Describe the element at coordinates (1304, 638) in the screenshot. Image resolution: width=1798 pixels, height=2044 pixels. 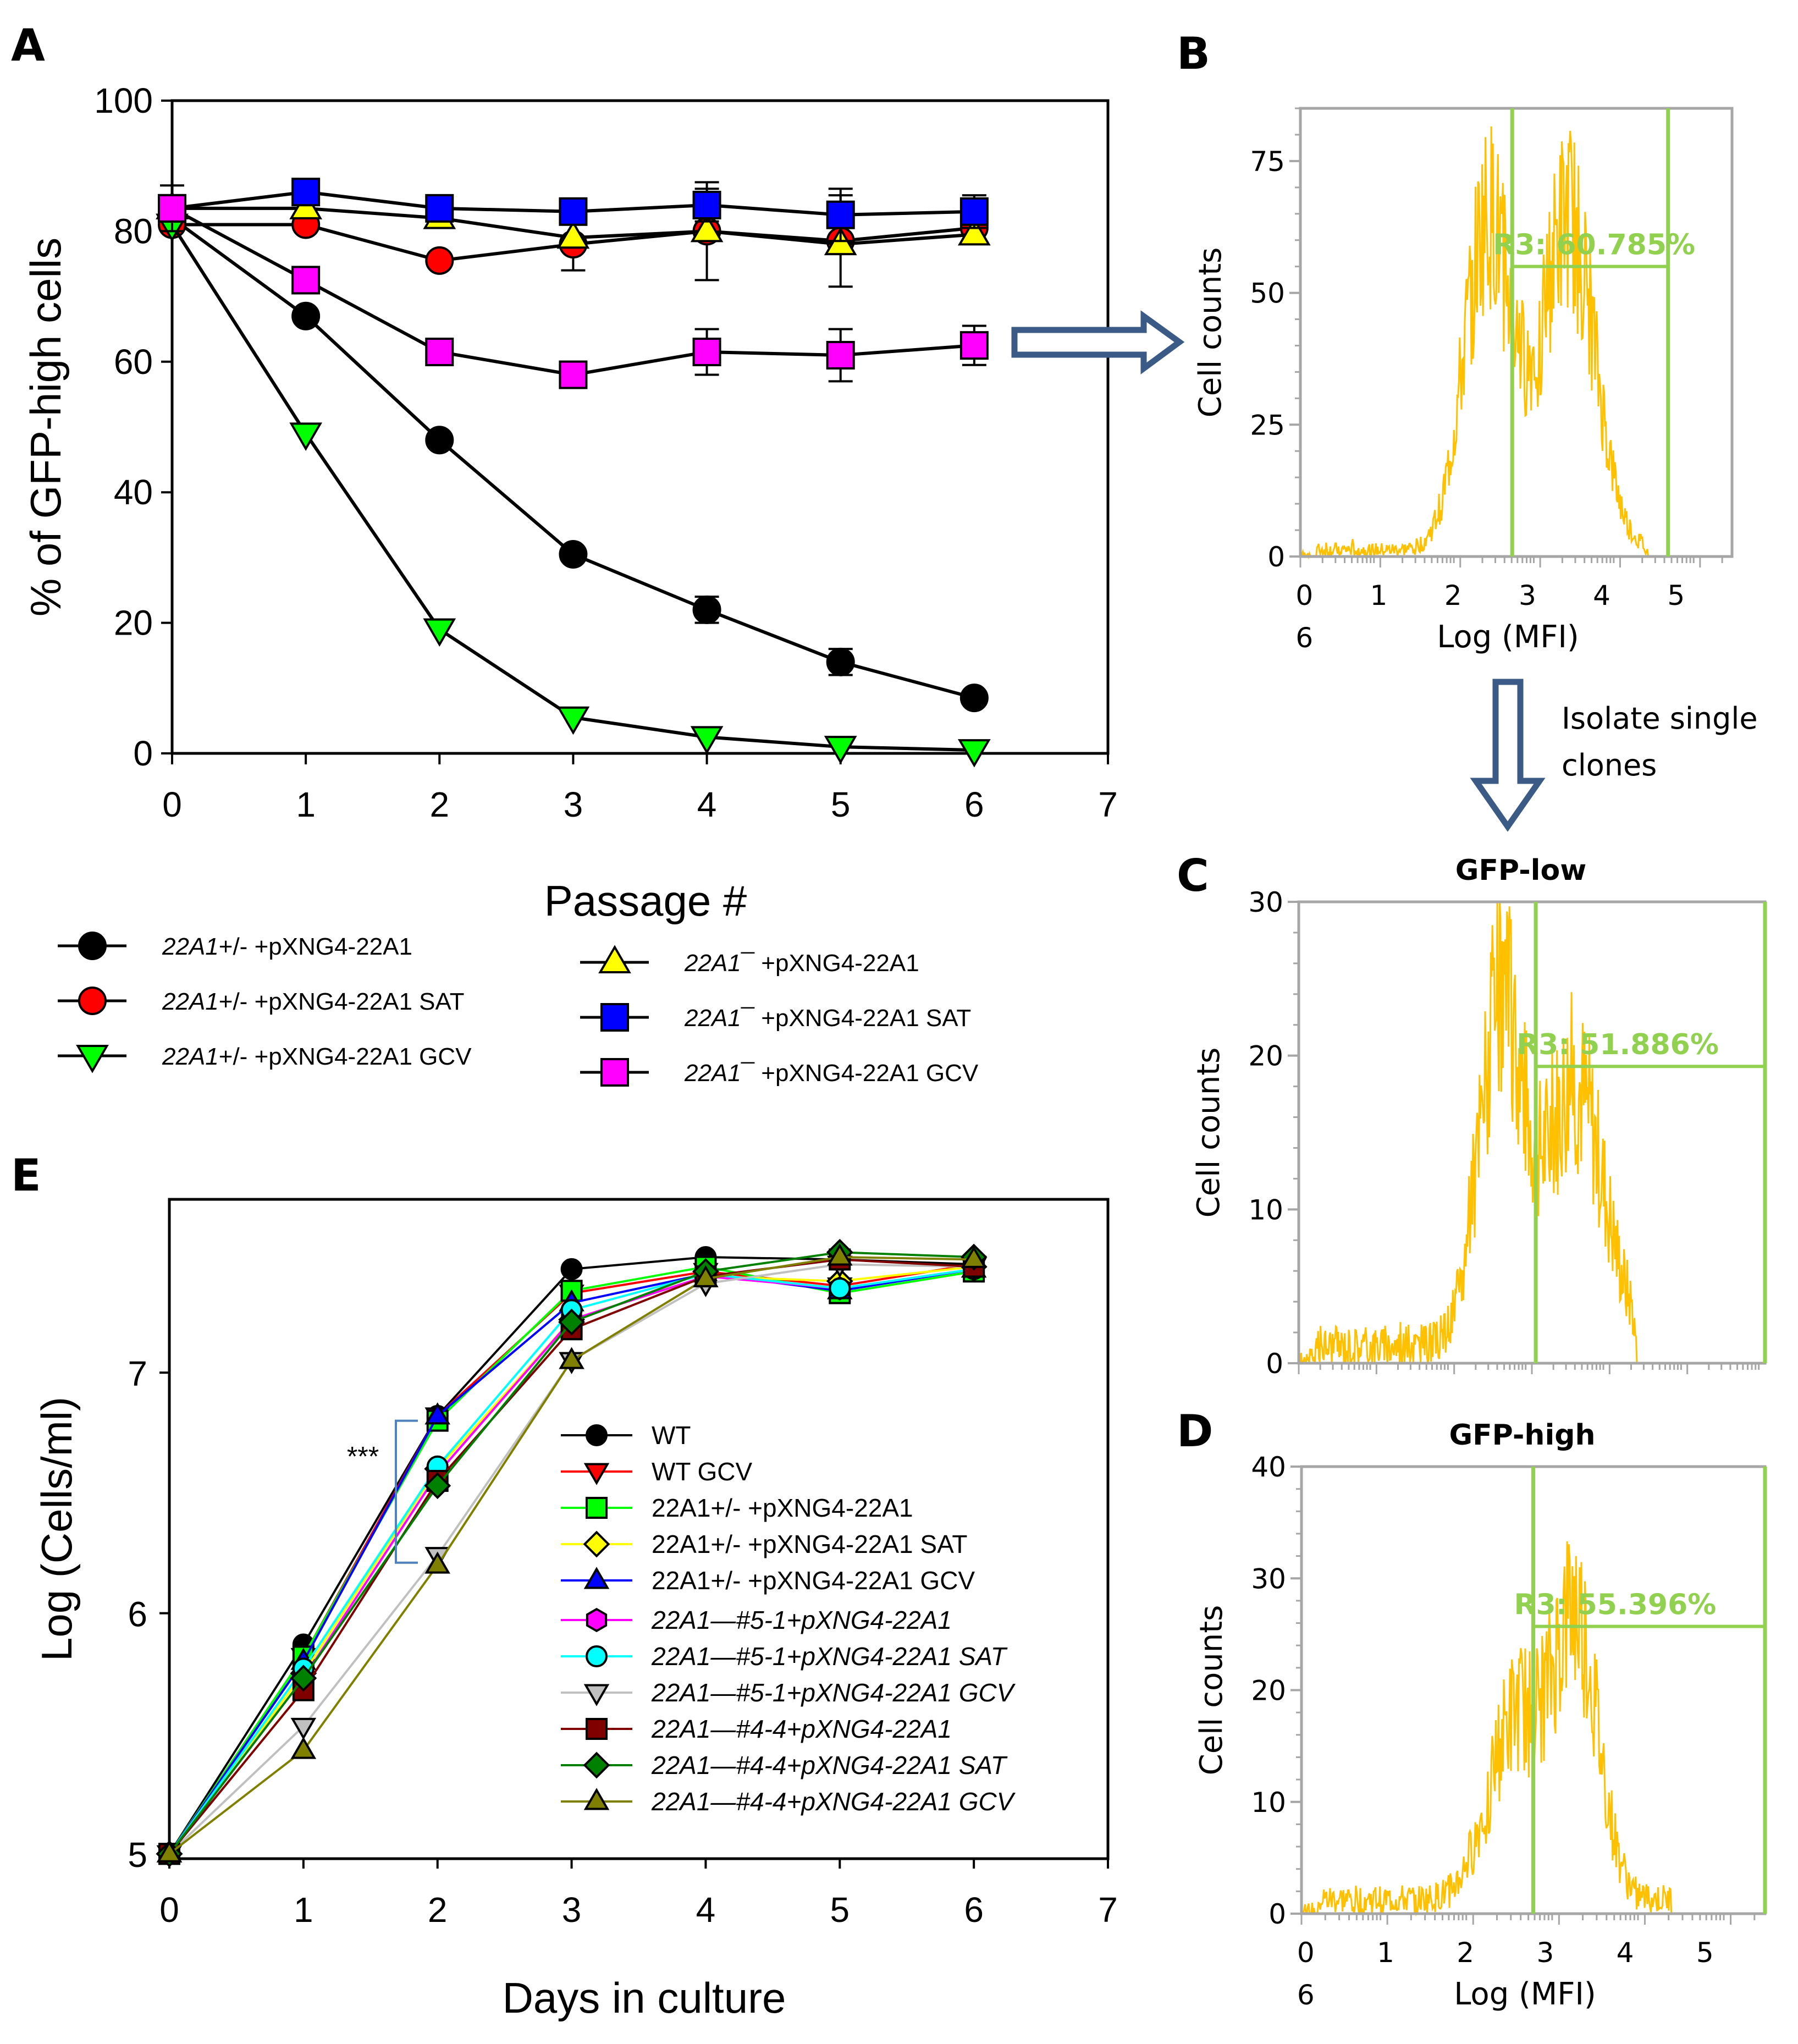
I see `x-extra-label: 6` at that location.